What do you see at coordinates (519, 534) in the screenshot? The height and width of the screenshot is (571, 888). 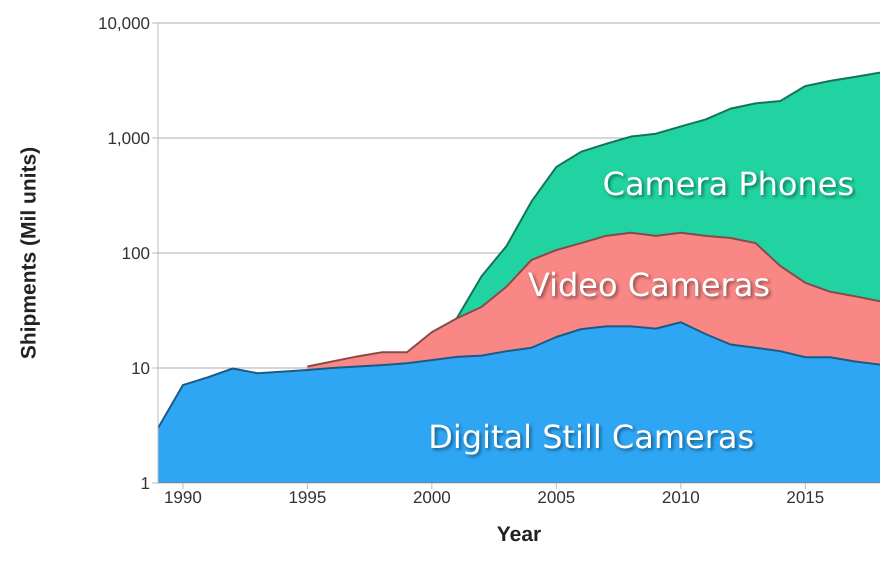 I see `x-axis-title: Year` at bounding box center [519, 534].